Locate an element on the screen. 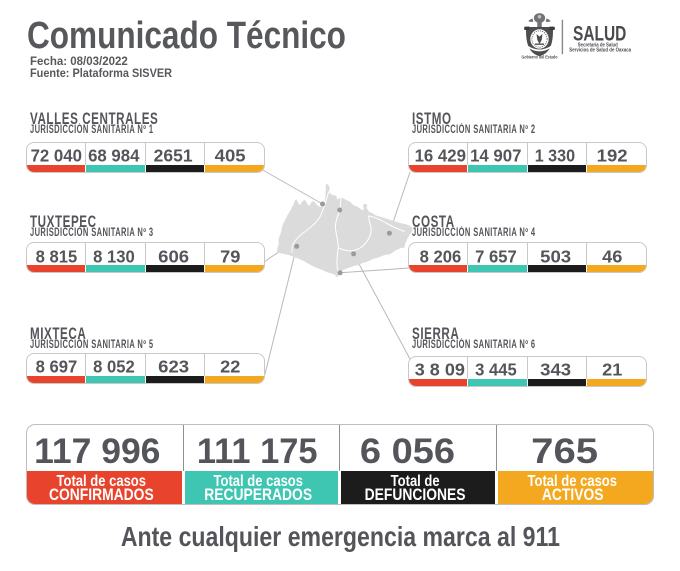  svg-text: SALUD is located at coordinates (599, 33).